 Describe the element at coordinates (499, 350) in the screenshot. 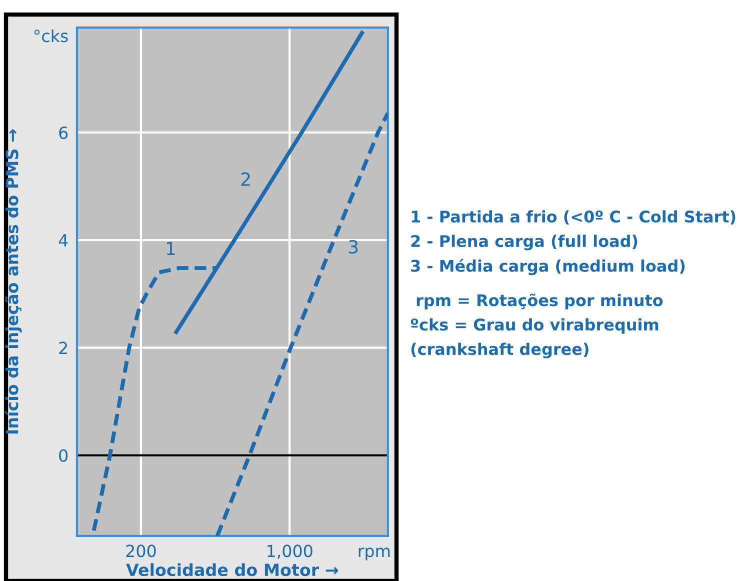

I see `text: (crankshaft degree)` at that location.